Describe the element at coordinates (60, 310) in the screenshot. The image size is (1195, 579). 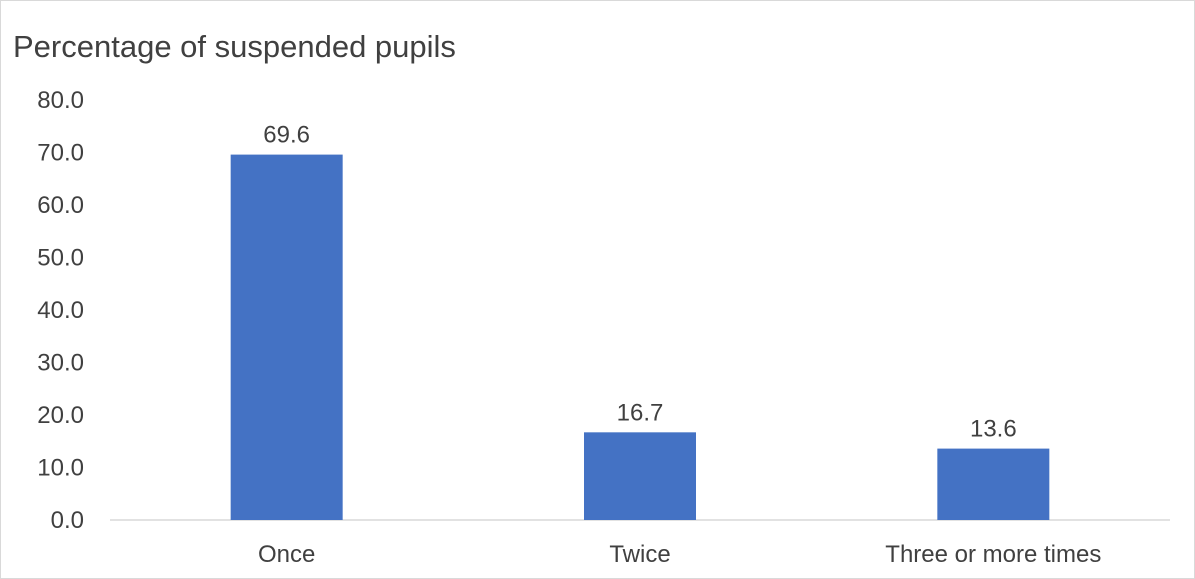
I see `y-tick-label: 40.0` at that location.